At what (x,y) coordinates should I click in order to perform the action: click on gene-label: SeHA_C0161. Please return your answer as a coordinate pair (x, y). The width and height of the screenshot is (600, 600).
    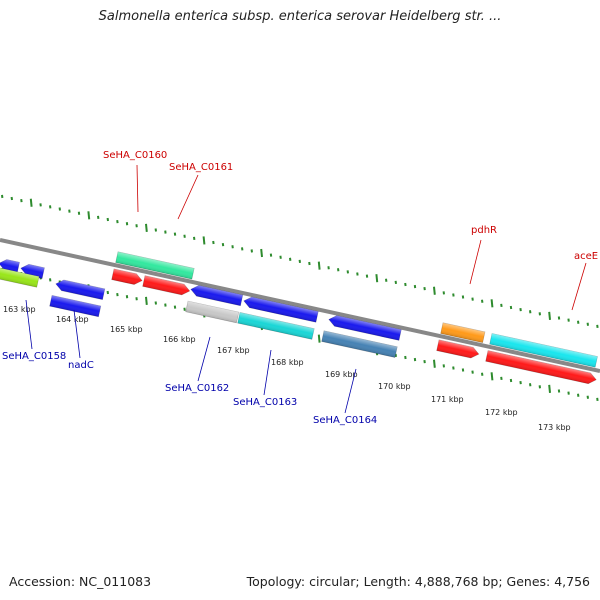
    Looking at the image, I should click on (201, 167).